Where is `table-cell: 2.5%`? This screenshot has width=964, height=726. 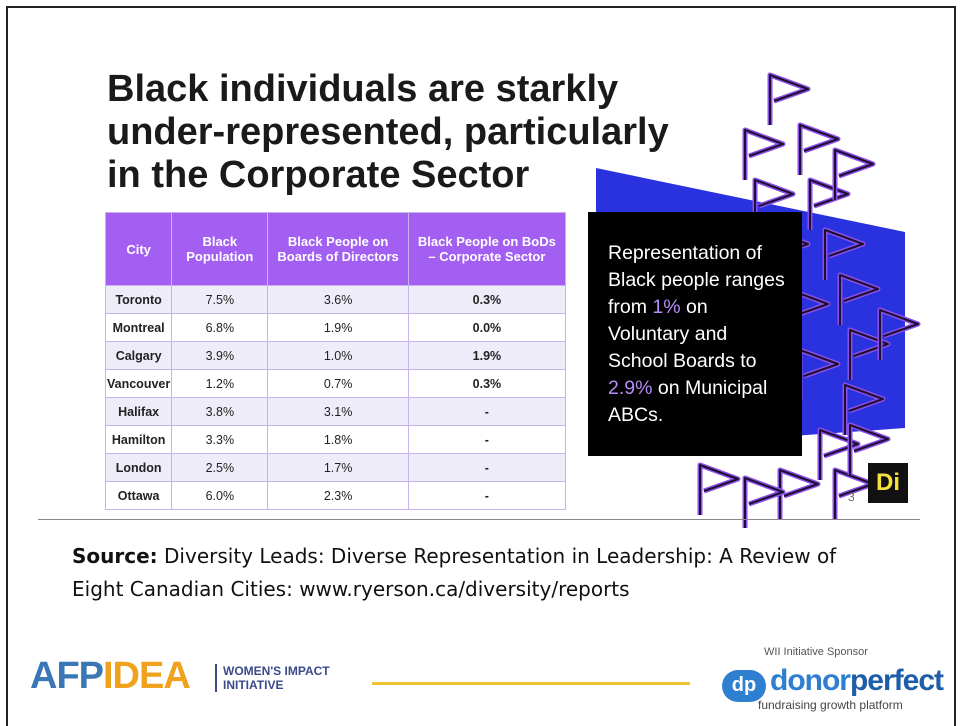 table-cell: 2.5% is located at coordinates (220, 467).